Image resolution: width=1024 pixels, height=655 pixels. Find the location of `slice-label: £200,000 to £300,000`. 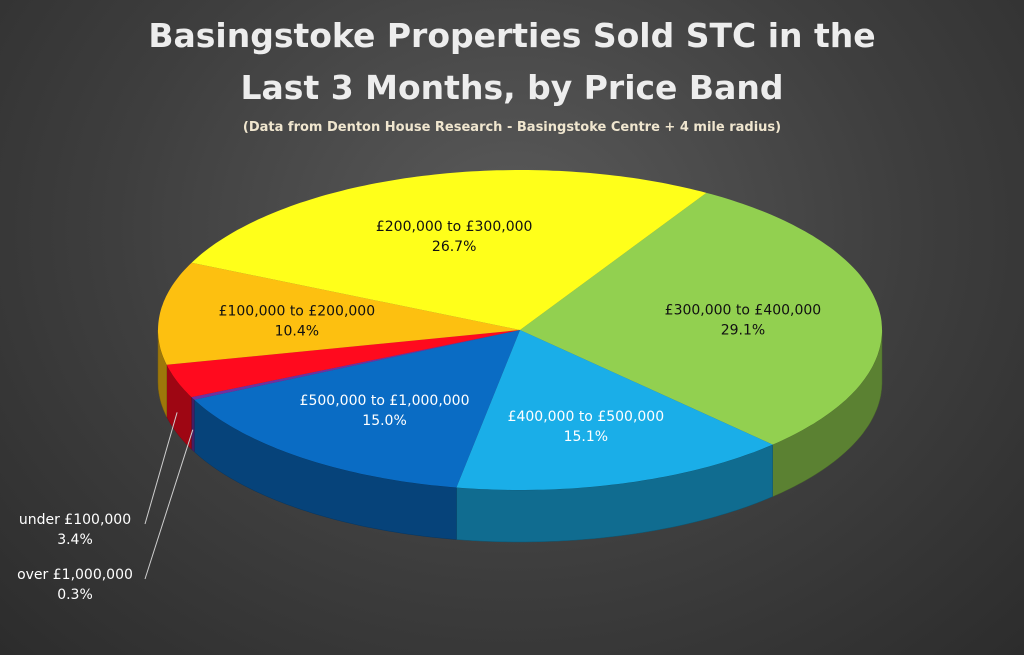

slice-label: £200,000 to £300,000 is located at coordinates (454, 227).